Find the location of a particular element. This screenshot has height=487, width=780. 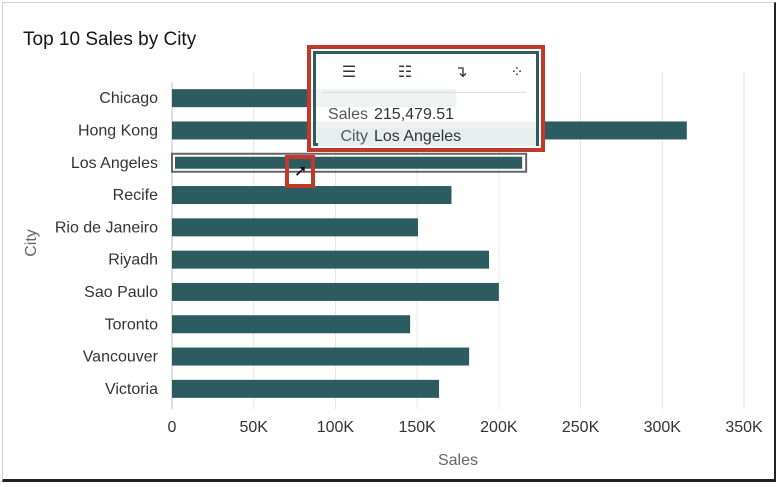

cursor-icon: ➚ is located at coordinates (301, 171).